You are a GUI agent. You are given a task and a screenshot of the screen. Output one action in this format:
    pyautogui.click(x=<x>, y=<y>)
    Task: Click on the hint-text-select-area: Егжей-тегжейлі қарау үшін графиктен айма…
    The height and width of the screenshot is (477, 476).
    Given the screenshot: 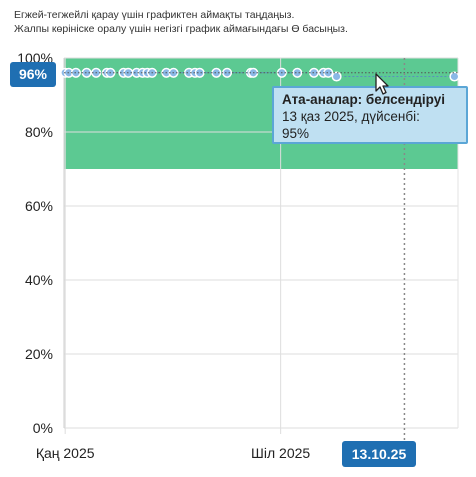 What is the action you would take?
    pyautogui.click(x=154, y=15)
    